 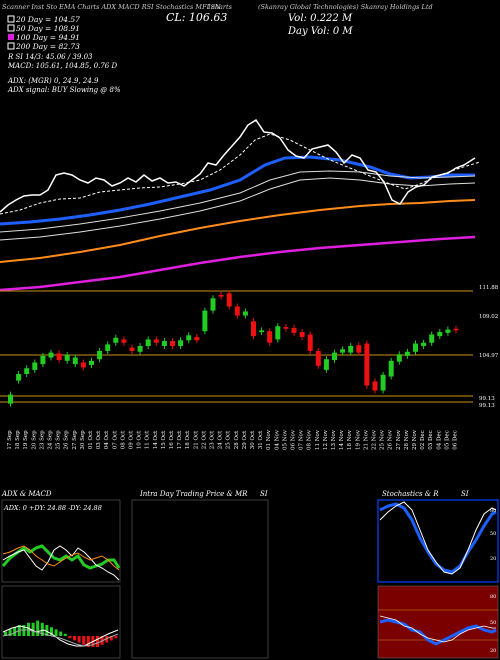 I want to click on date-axis-label: 08 Nov, so click(x=310, y=439).